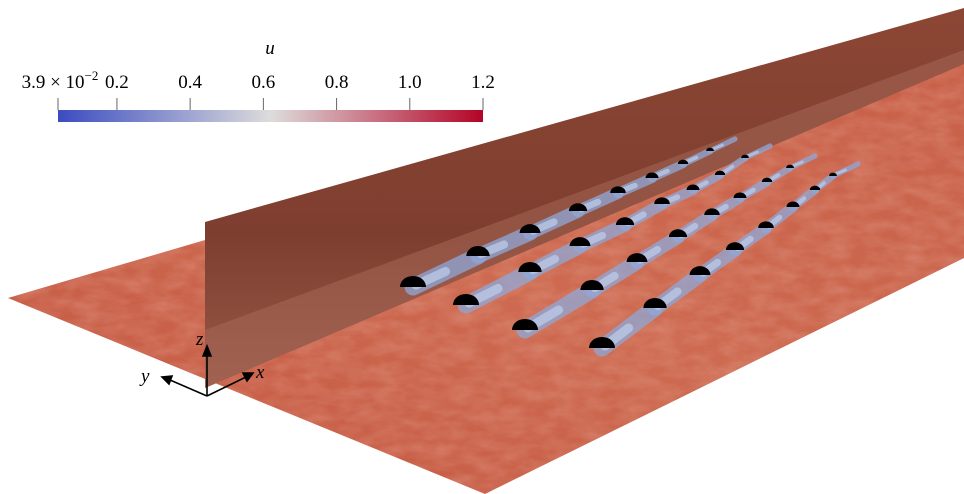 This screenshot has width=964, height=494. Describe the element at coordinates (260, 372) in the screenshot. I see `axis-label-x: x` at that location.